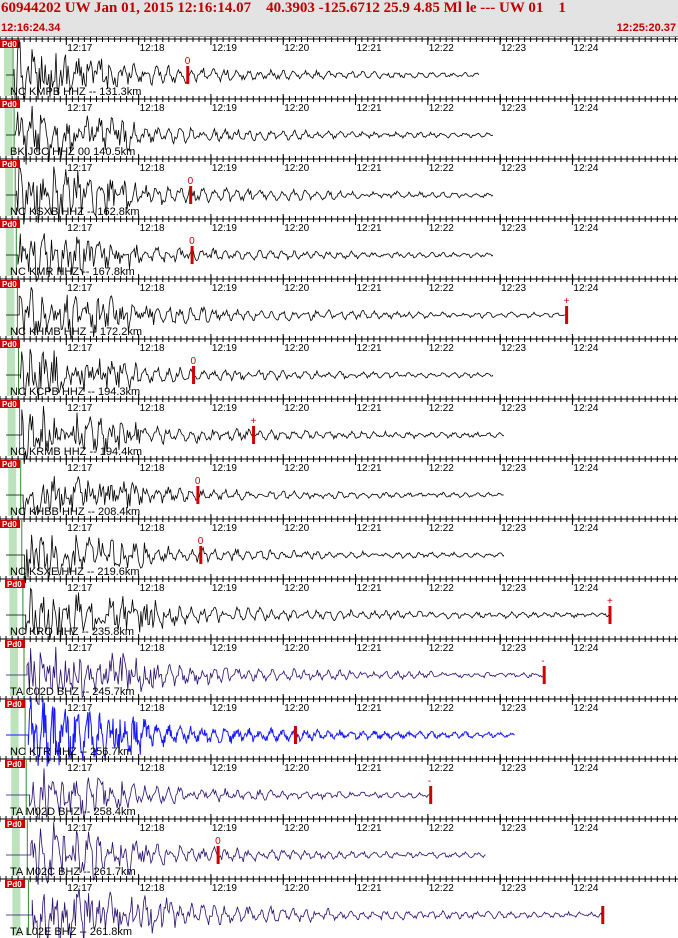 The image size is (678, 938). Describe the element at coordinates (585, 528) in the screenshot. I see `time-tick-label: 12:24` at that location.